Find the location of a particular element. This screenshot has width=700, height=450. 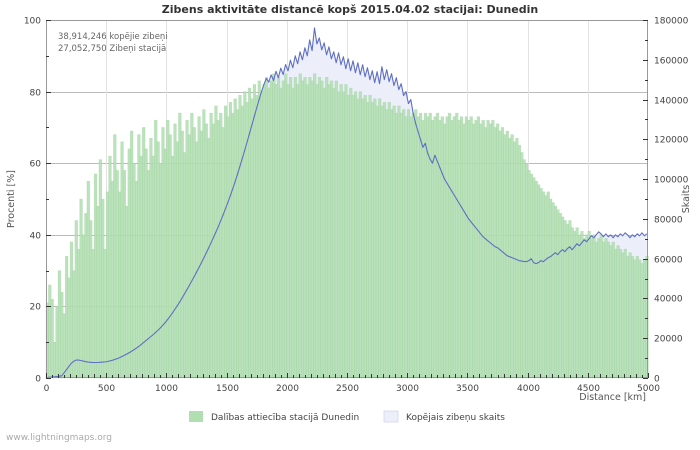

y-tick-label: 0 is located at coordinates (38, 380).